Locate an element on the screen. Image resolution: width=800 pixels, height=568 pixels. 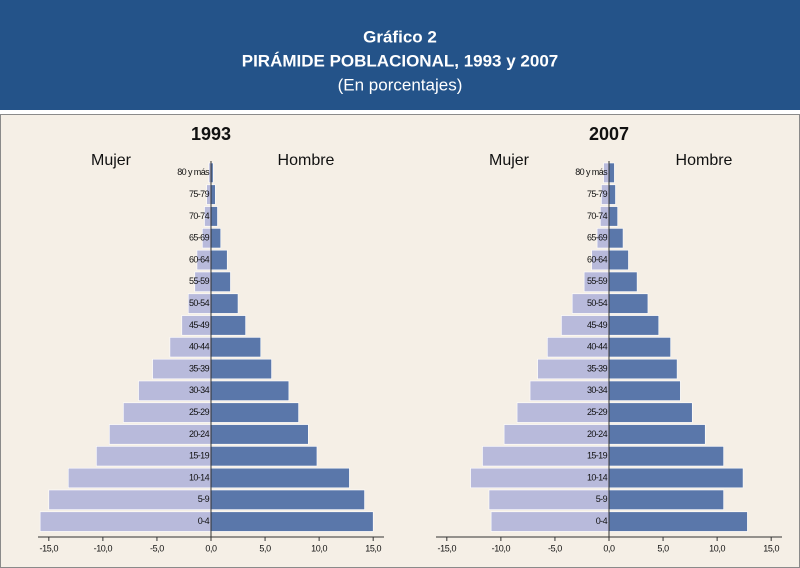
header-note: (En porcentajes) is located at coordinates (400, 84).